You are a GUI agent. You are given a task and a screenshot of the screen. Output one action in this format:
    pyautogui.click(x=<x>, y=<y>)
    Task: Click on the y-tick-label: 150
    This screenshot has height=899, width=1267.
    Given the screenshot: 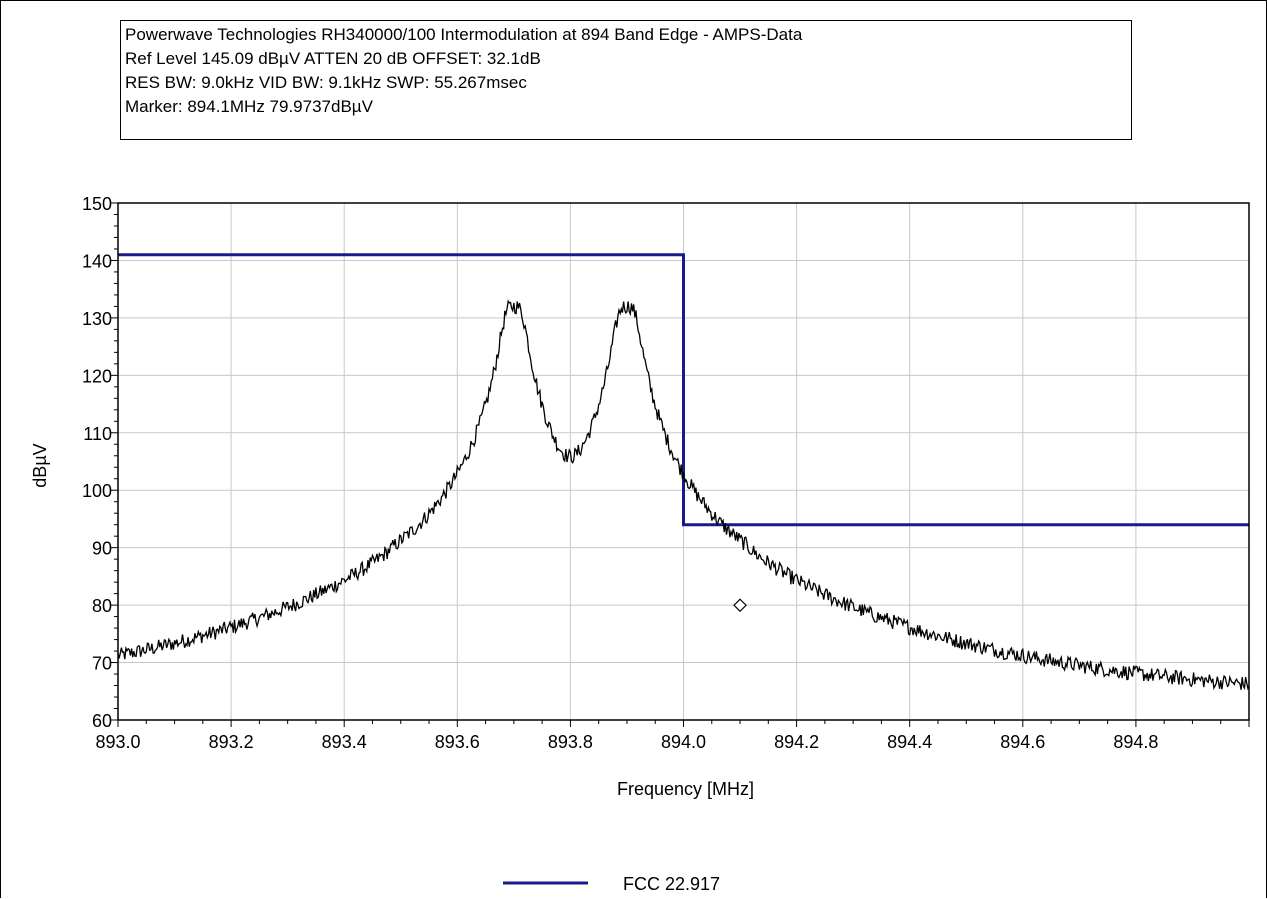 What is the action you would take?
    pyautogui.click(x=97, y=204)
    